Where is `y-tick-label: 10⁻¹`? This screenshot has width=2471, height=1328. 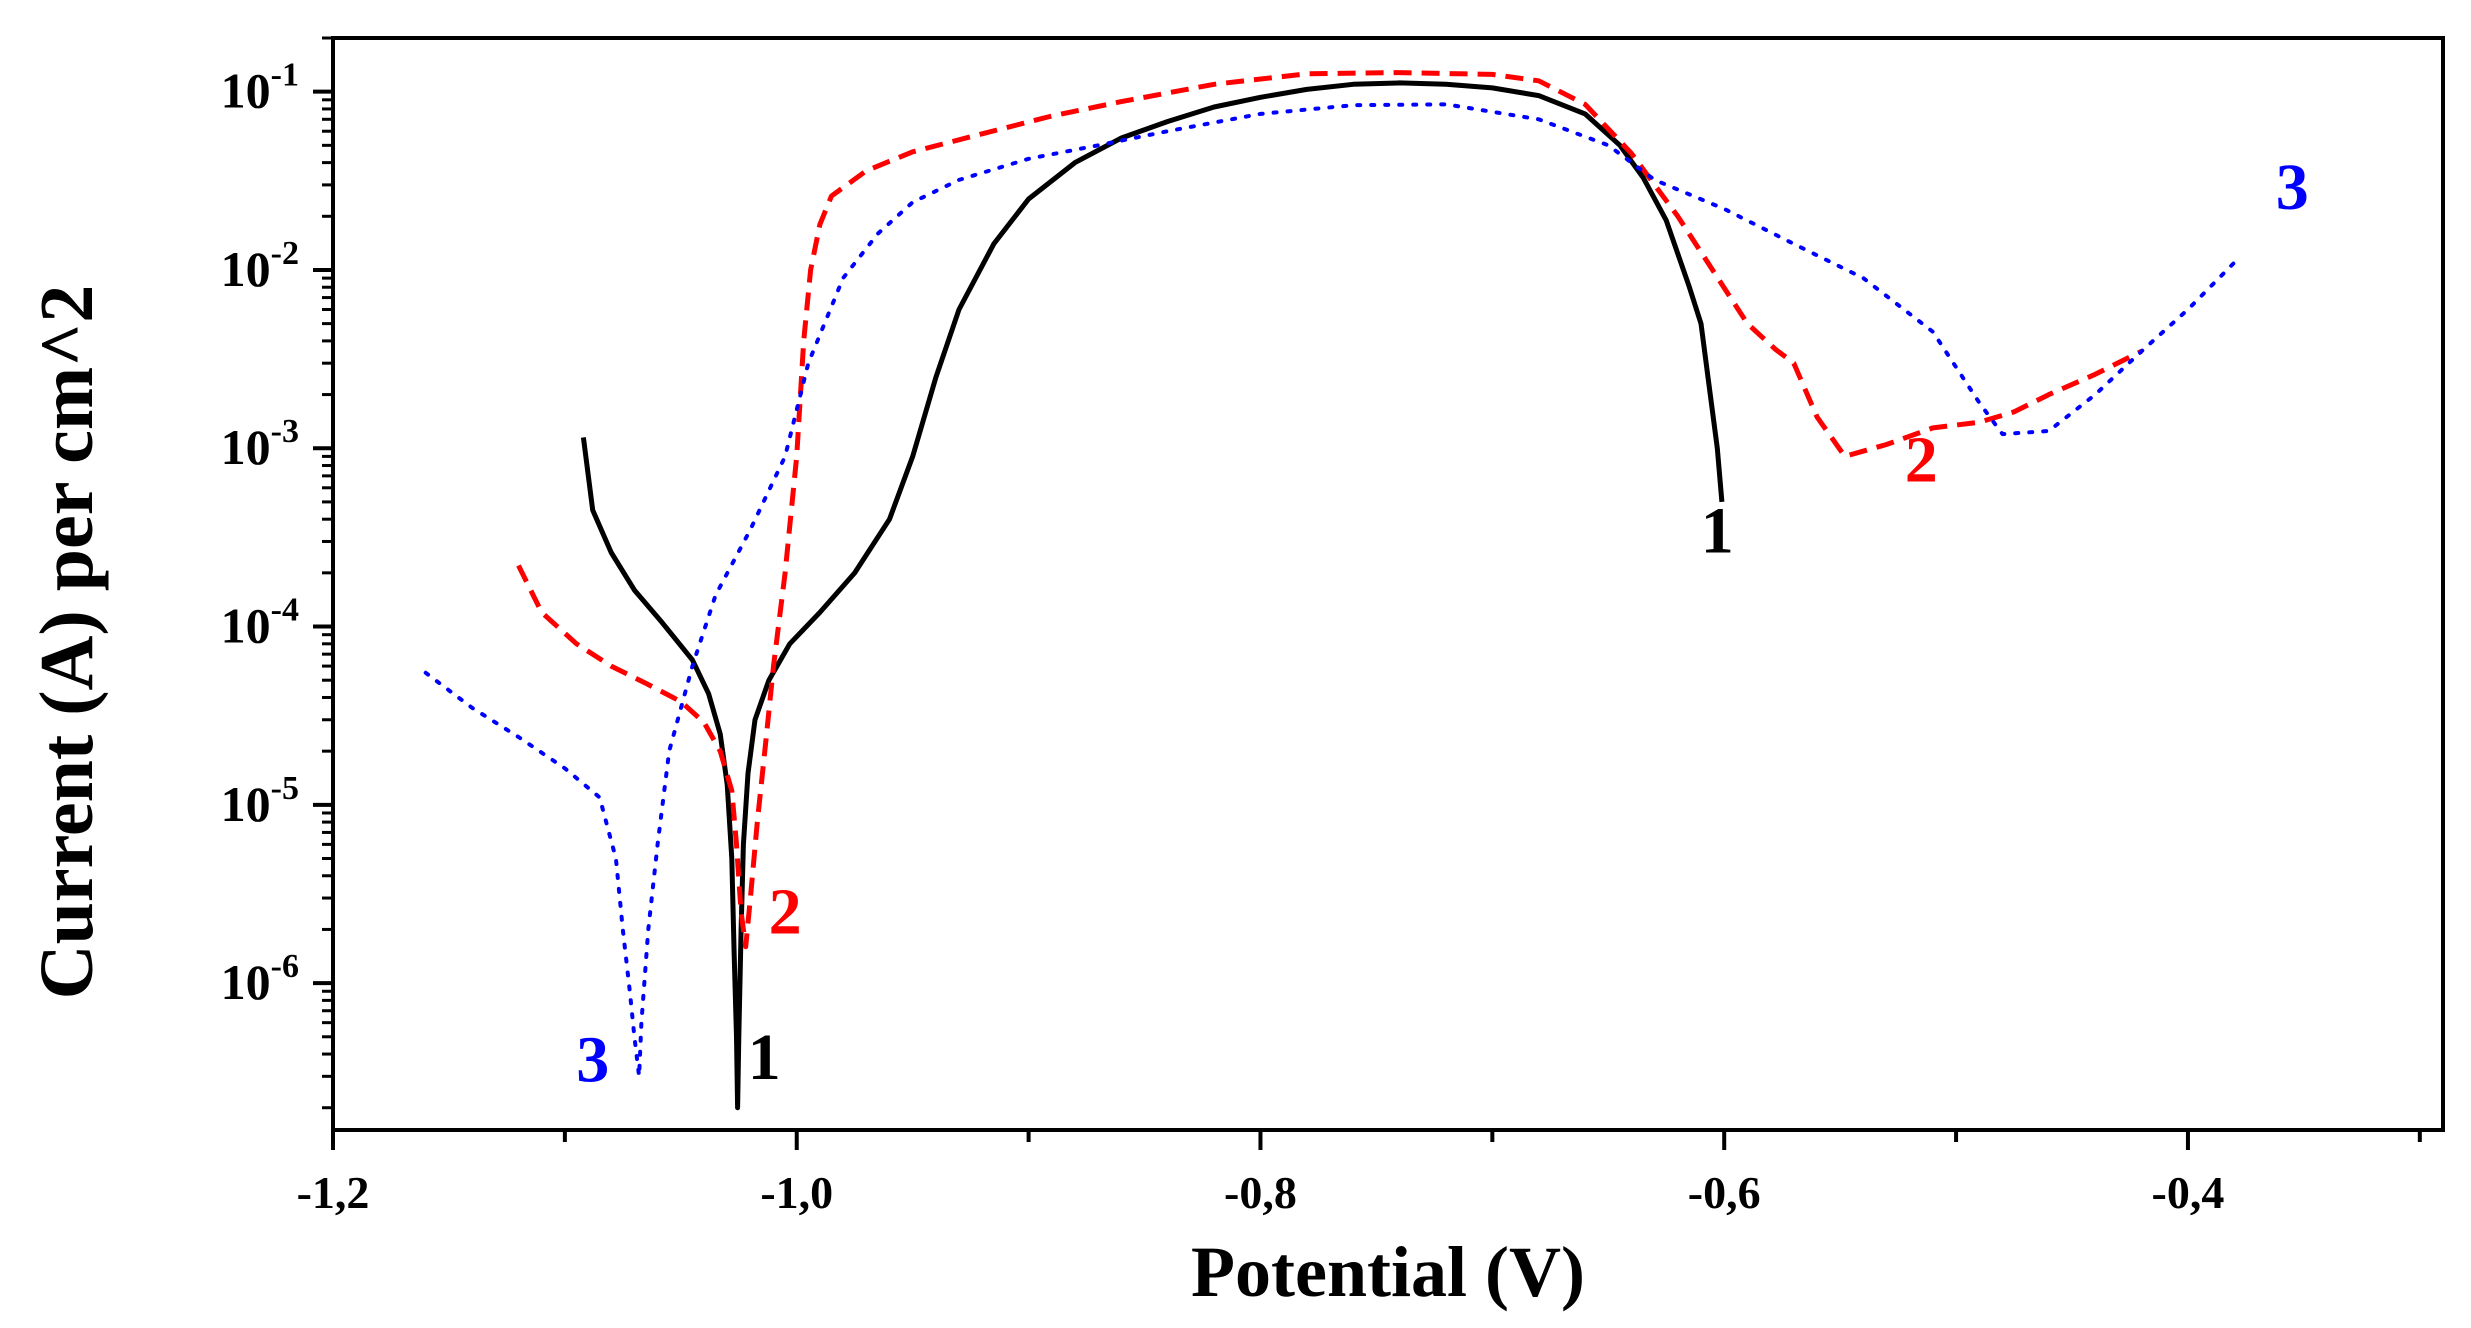 y-tick-label: 10⁻¹ is located at coordinates (260, 88).